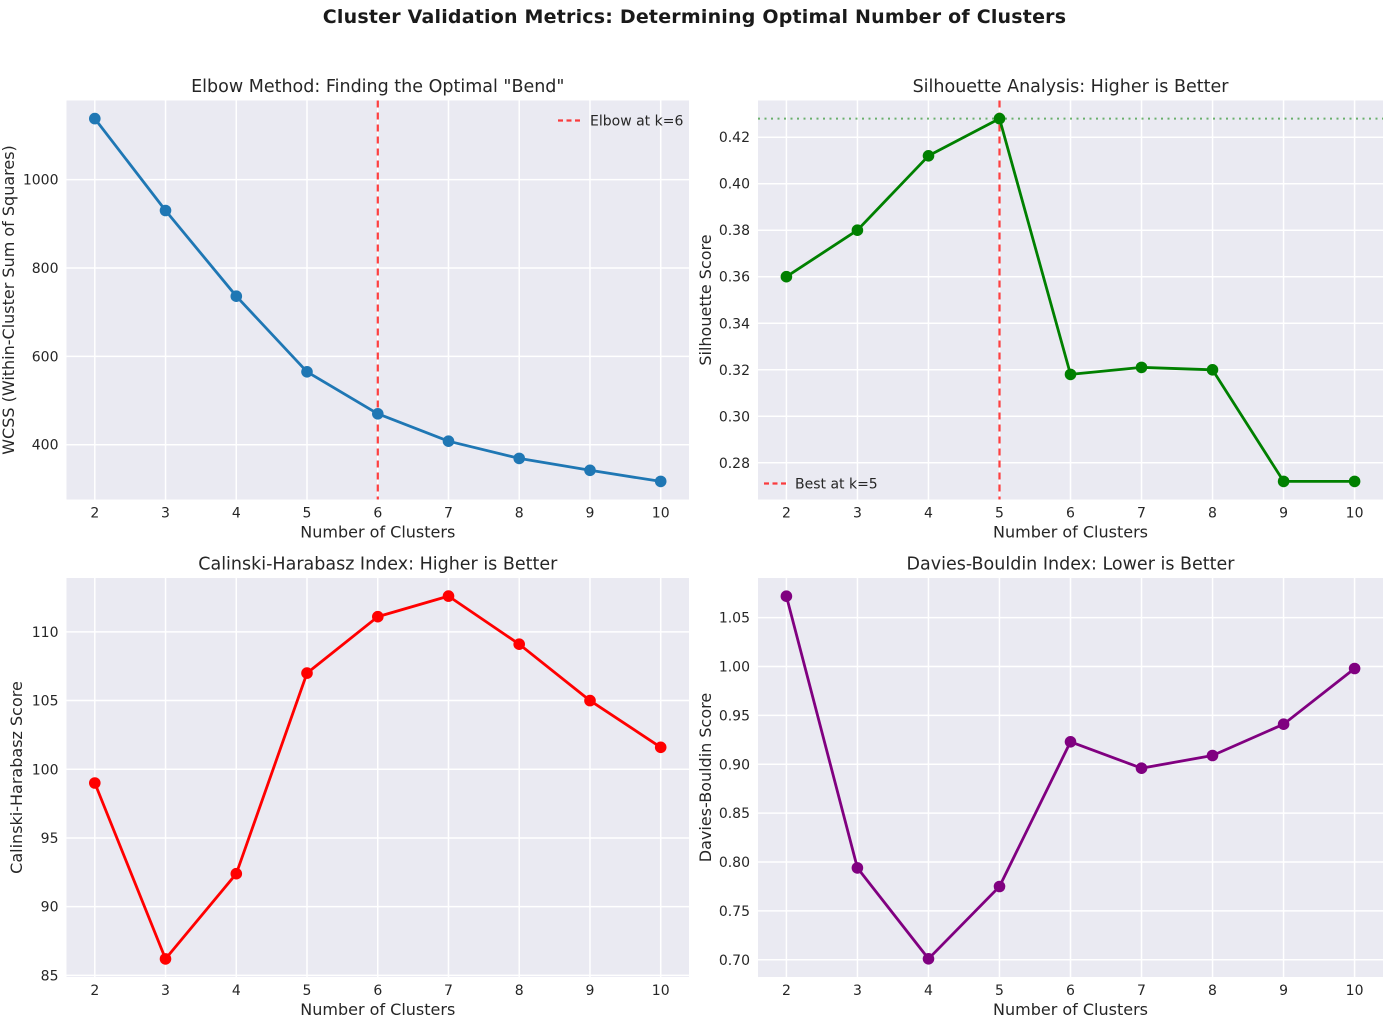 The image size is (1389, 1025). What do you see at coordinates (1071, 565) in the screenshot?
I see `chart-title: Davies-Bouldin Index: Lower is Better` at bounding box center [1071, 565].